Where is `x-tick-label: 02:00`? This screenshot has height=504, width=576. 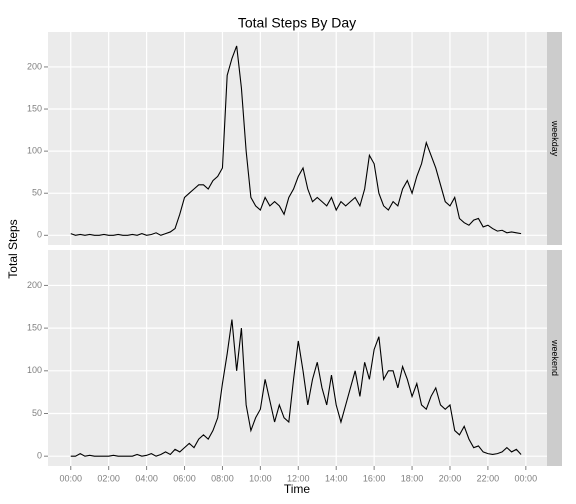
x-tick-label: 02:00 is located at coordinates (108, 478).